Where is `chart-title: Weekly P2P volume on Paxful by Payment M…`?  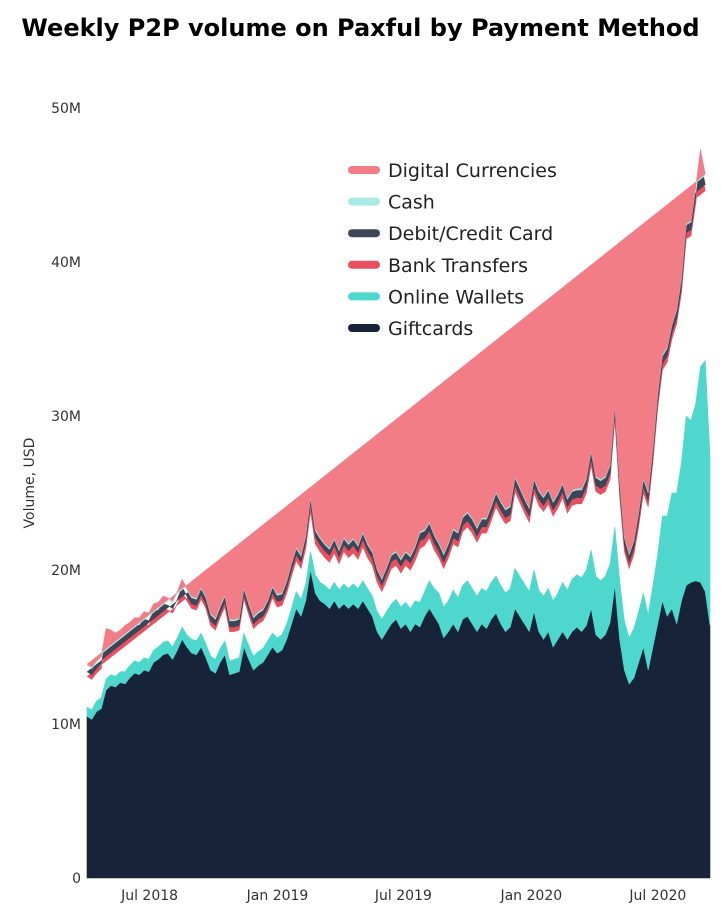 chart-title: Weekly P2P volume on Paxful by Payment M… is located at coordinates (360, 28).